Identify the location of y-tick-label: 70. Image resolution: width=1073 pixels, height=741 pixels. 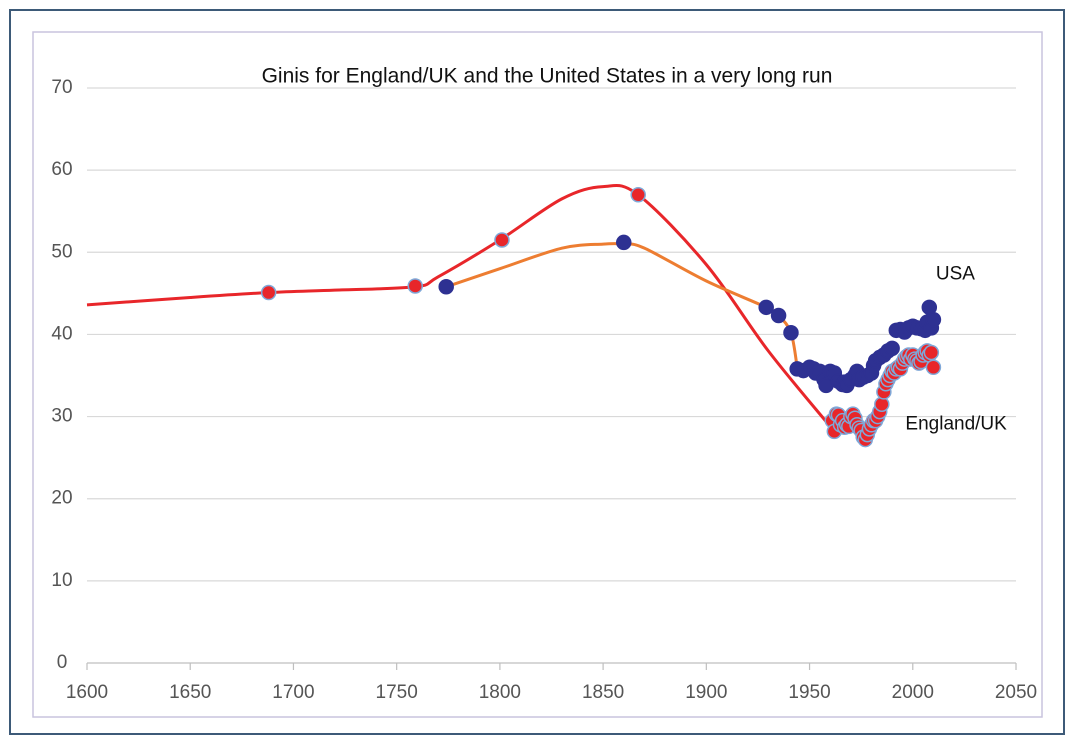
(61, 87).